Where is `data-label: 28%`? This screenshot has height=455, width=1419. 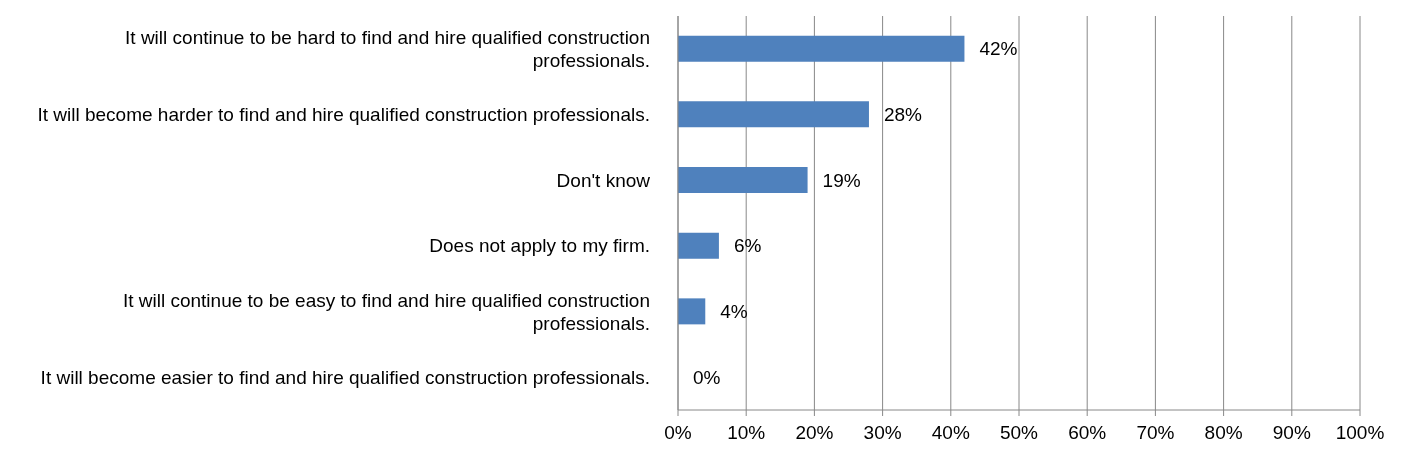
data-label: 28% is located at coordinates (903, 114).